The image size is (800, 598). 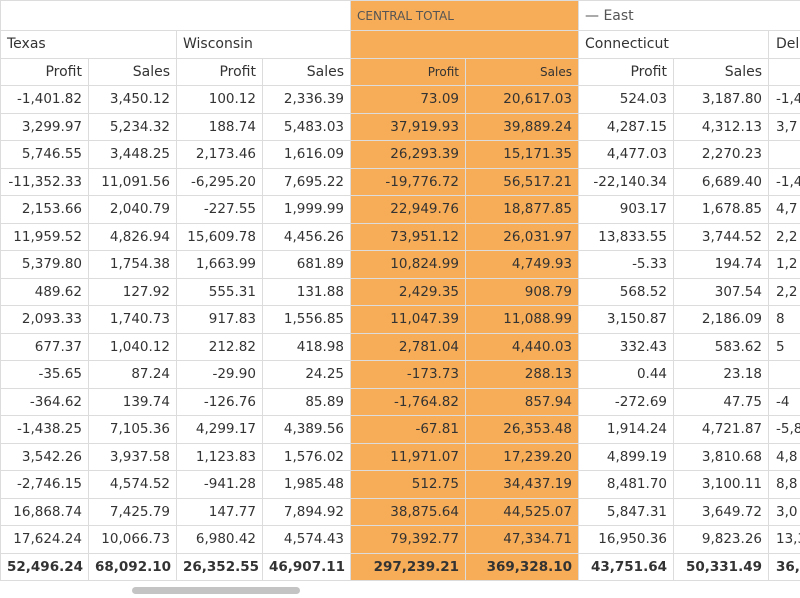 What do you see at coordinates (424, 154) in the screenshot?
I see `cell-text: 26,293.39` at bounding box center [424, 154].